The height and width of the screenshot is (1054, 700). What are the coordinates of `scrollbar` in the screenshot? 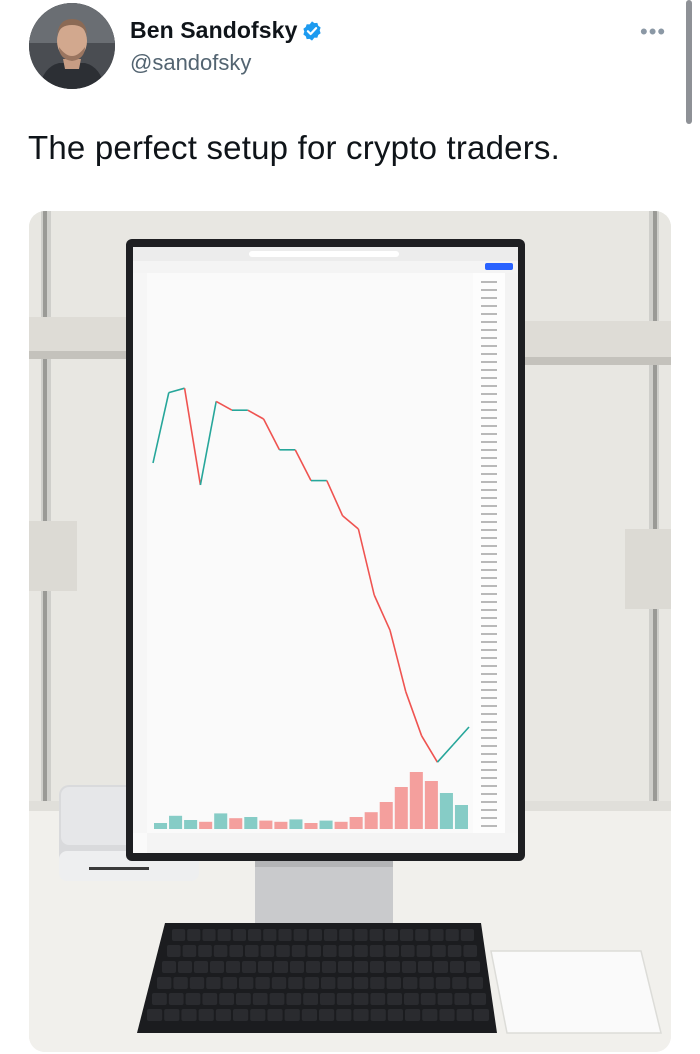 It's located at (689, 62).